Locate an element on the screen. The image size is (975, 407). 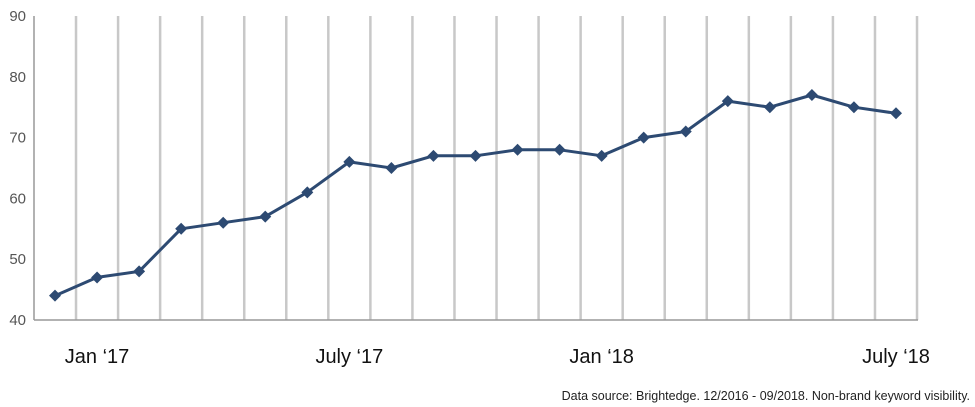
y-tick-label: 50 is located at coordinates (17, 259).